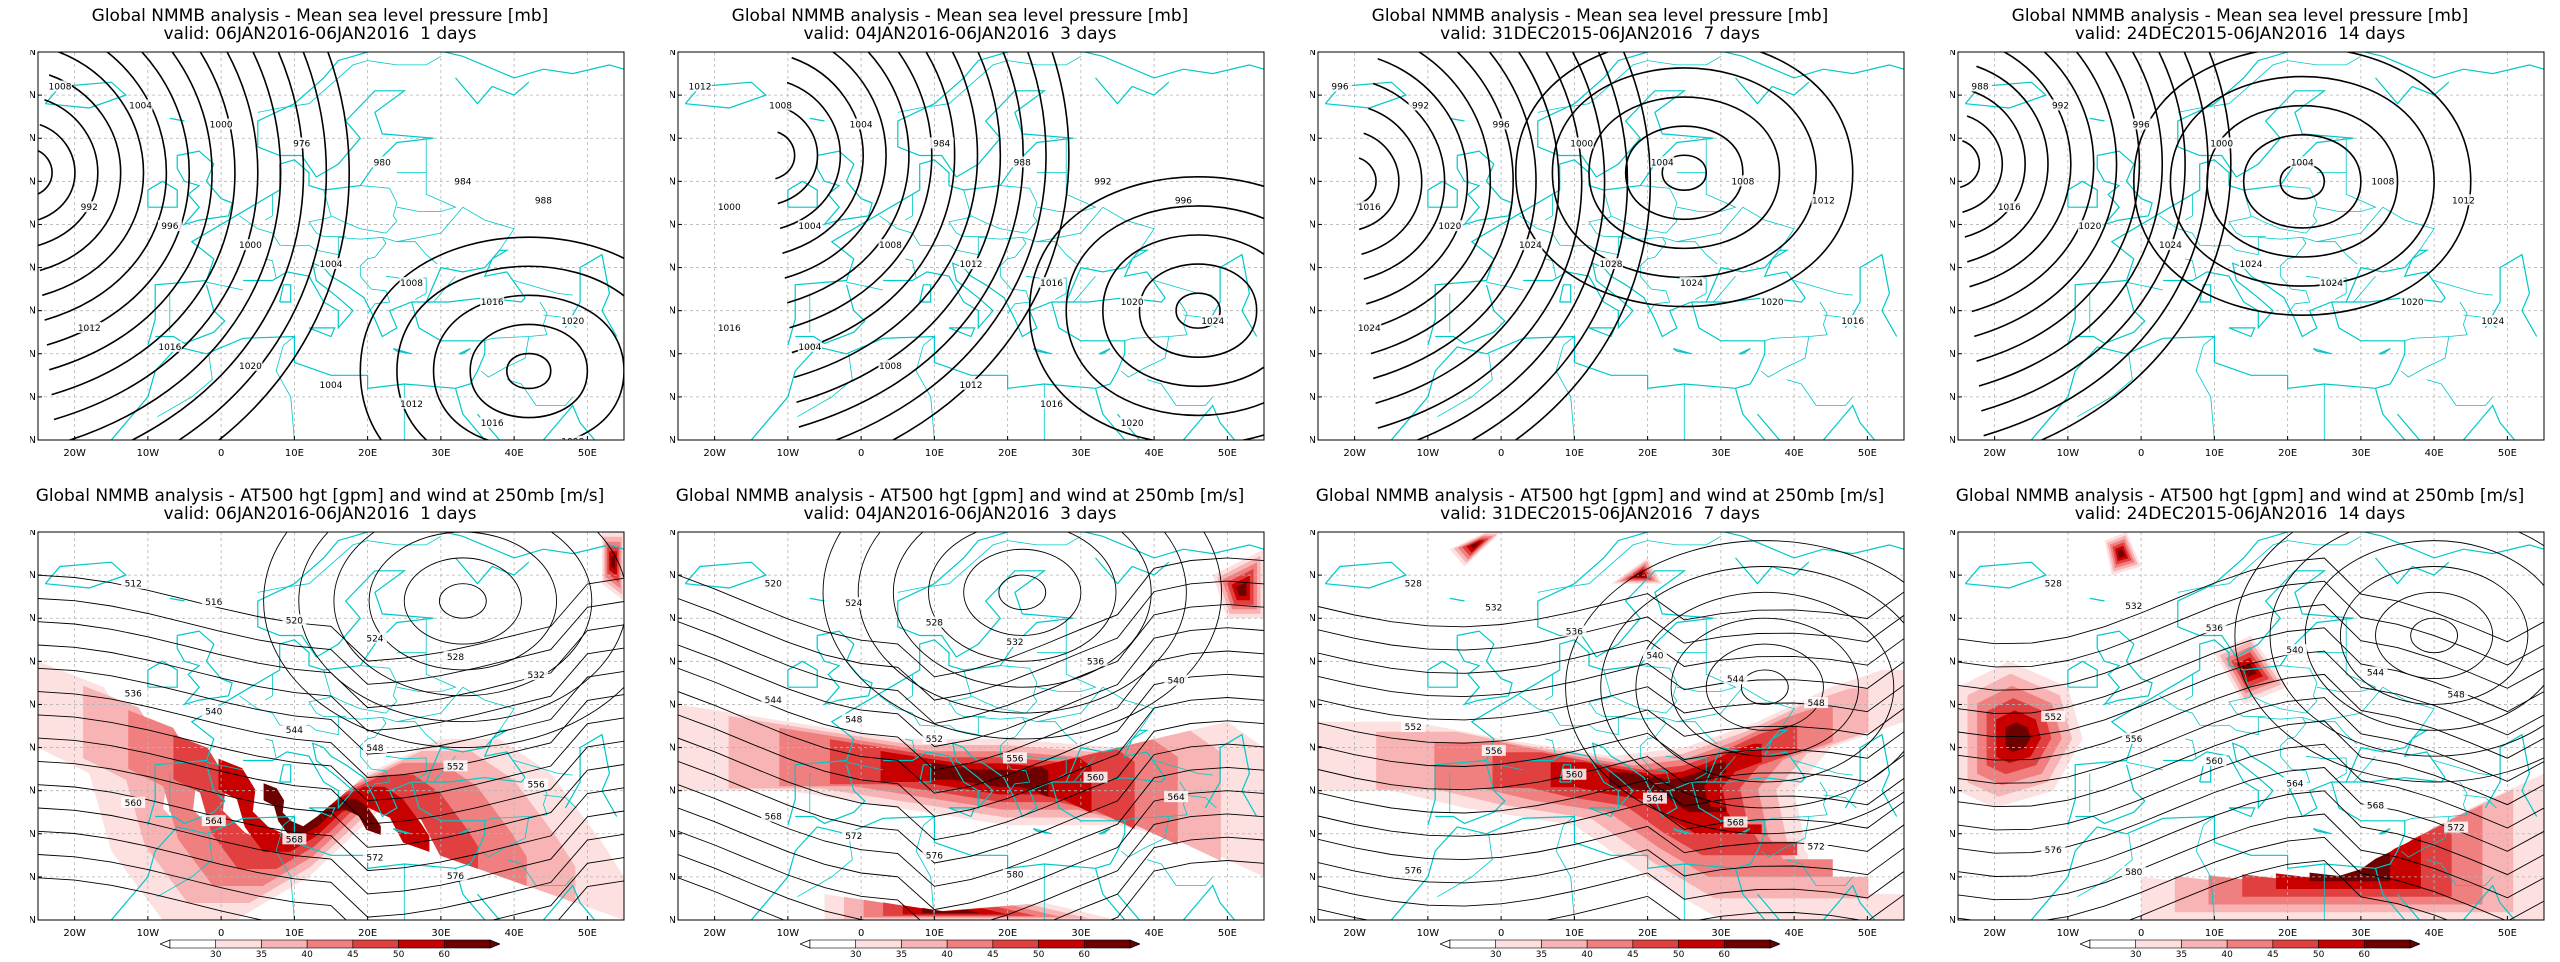 This screenshot has width=2560, height=962. What do you see at coordinates (2272, 954) in the screenshot?
I see `colorbar-tick: 45` at bounding box center [2272, 954].